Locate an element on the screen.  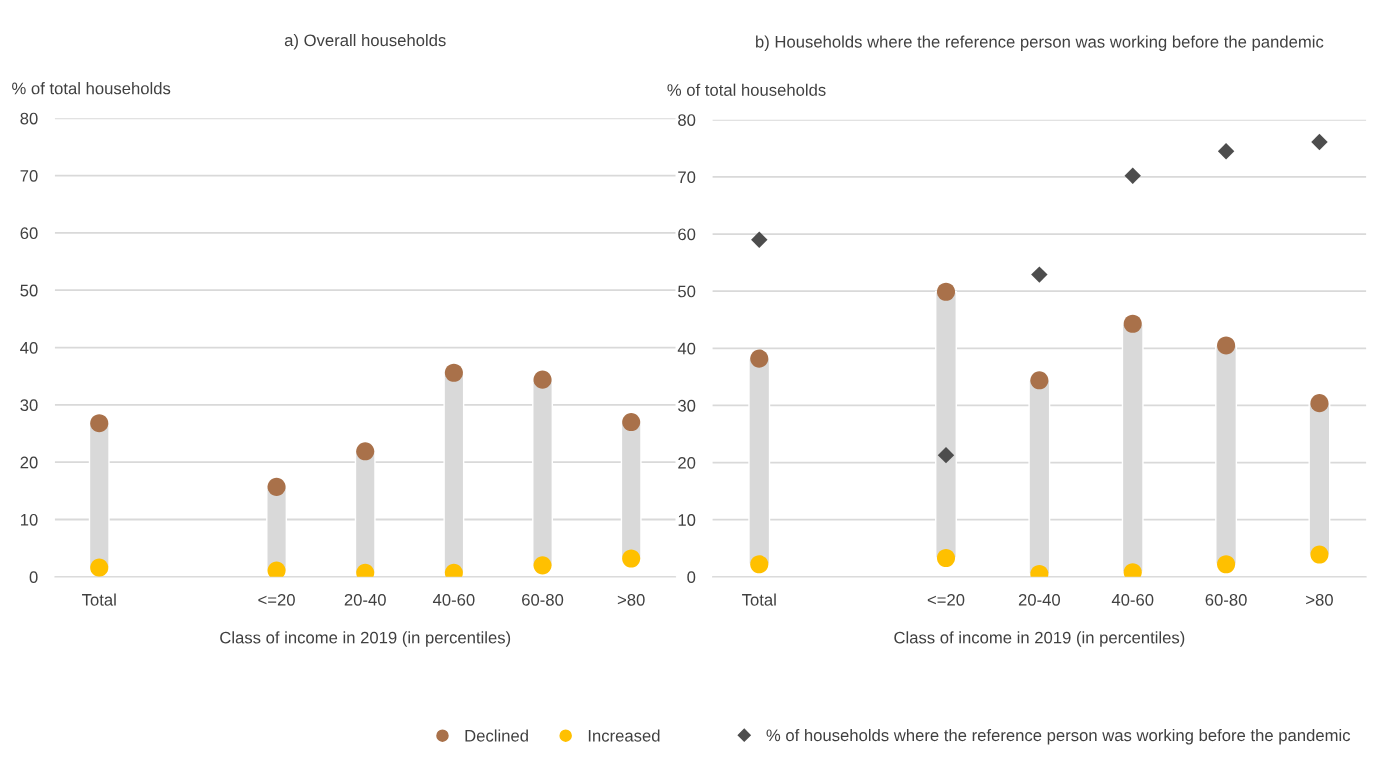
legend-label: Declined is located at coordinates (496, 735).